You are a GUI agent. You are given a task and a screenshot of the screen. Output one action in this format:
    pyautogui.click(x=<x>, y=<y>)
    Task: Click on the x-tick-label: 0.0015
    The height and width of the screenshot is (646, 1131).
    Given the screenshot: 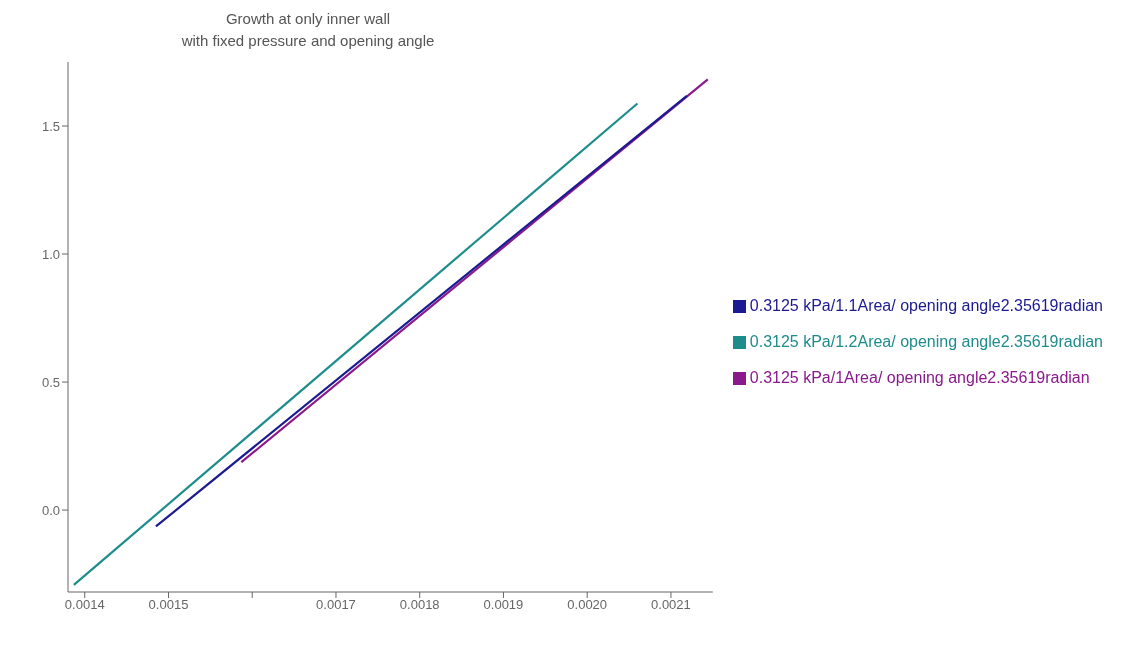 What is the action you would take?
    pyautogui.click(x=168, y=605)
    